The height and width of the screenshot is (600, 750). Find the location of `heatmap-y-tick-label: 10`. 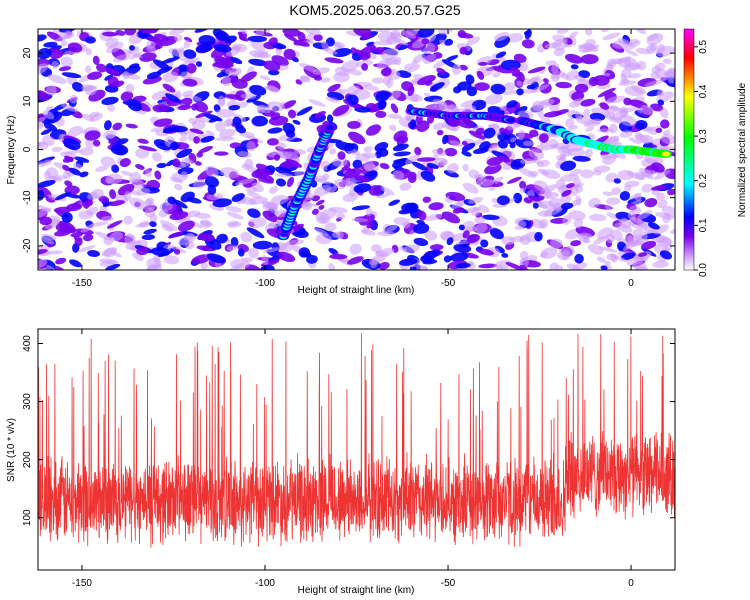

heatmap-y-tick-label: 10 is located at coordinates (27, 101).